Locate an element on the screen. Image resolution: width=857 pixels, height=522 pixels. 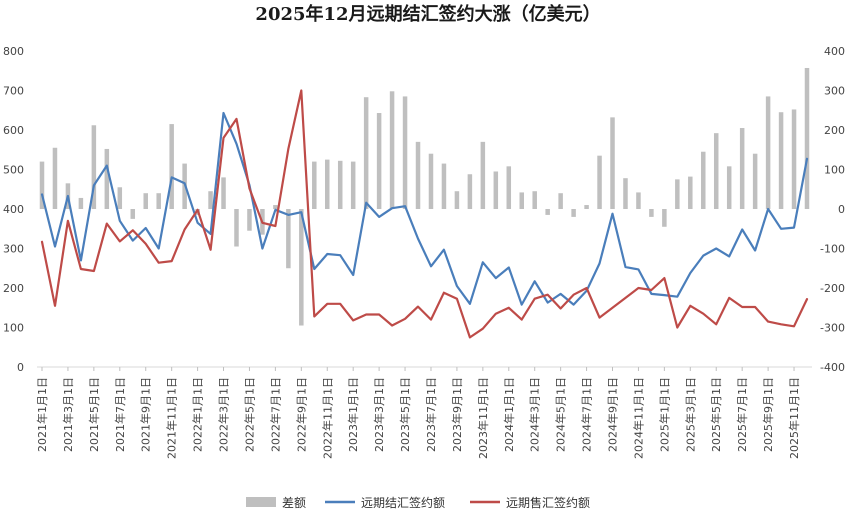
x-tick-label: 2025年1月1日 is located at coordinates (664, 414).